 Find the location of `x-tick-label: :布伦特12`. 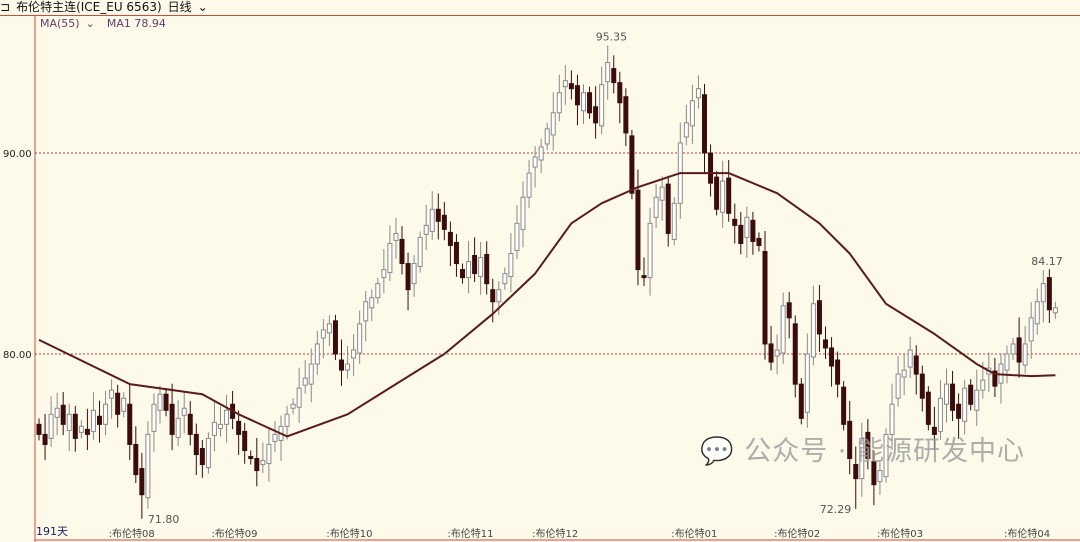

x-tick-label: :布伦特12 is located at coordinates (555, 533).